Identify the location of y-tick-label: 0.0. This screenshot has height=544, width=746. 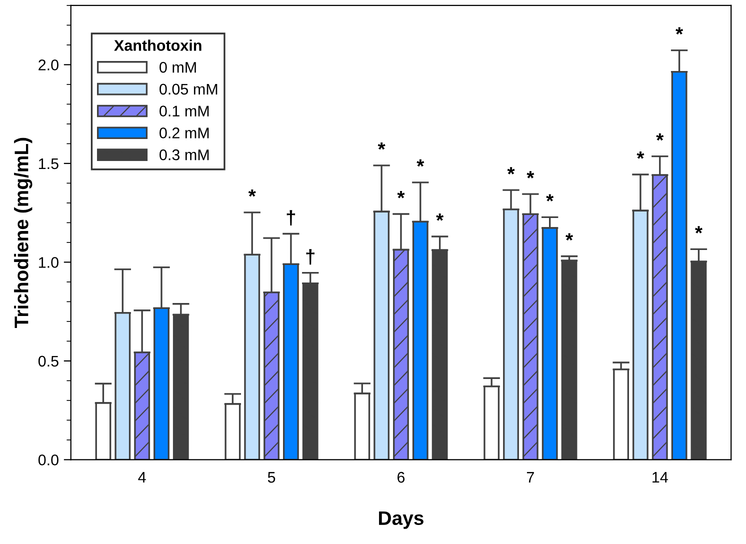
(48, 460).